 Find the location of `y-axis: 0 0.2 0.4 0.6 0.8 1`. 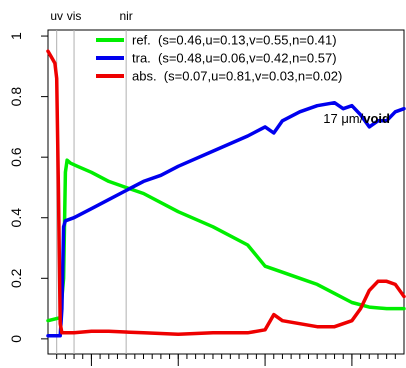

y-axis: 0 0.2 0.4 0.6 0.8 1 is located at coordinates (28, 187).